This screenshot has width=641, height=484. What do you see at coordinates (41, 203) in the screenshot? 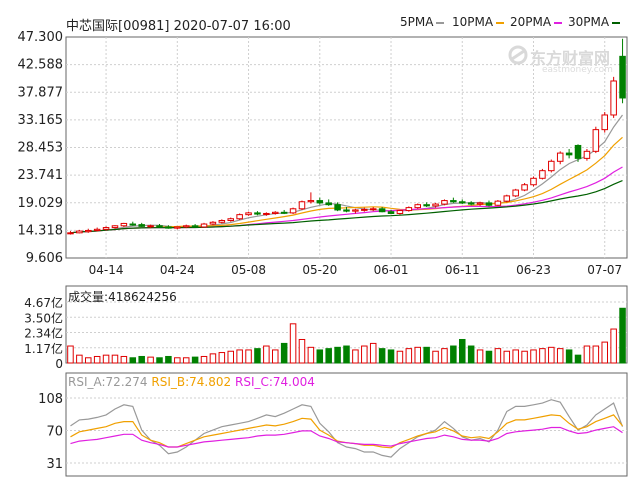
I see `kline-y-tick: 19.029` at bounding box center [41, 203].